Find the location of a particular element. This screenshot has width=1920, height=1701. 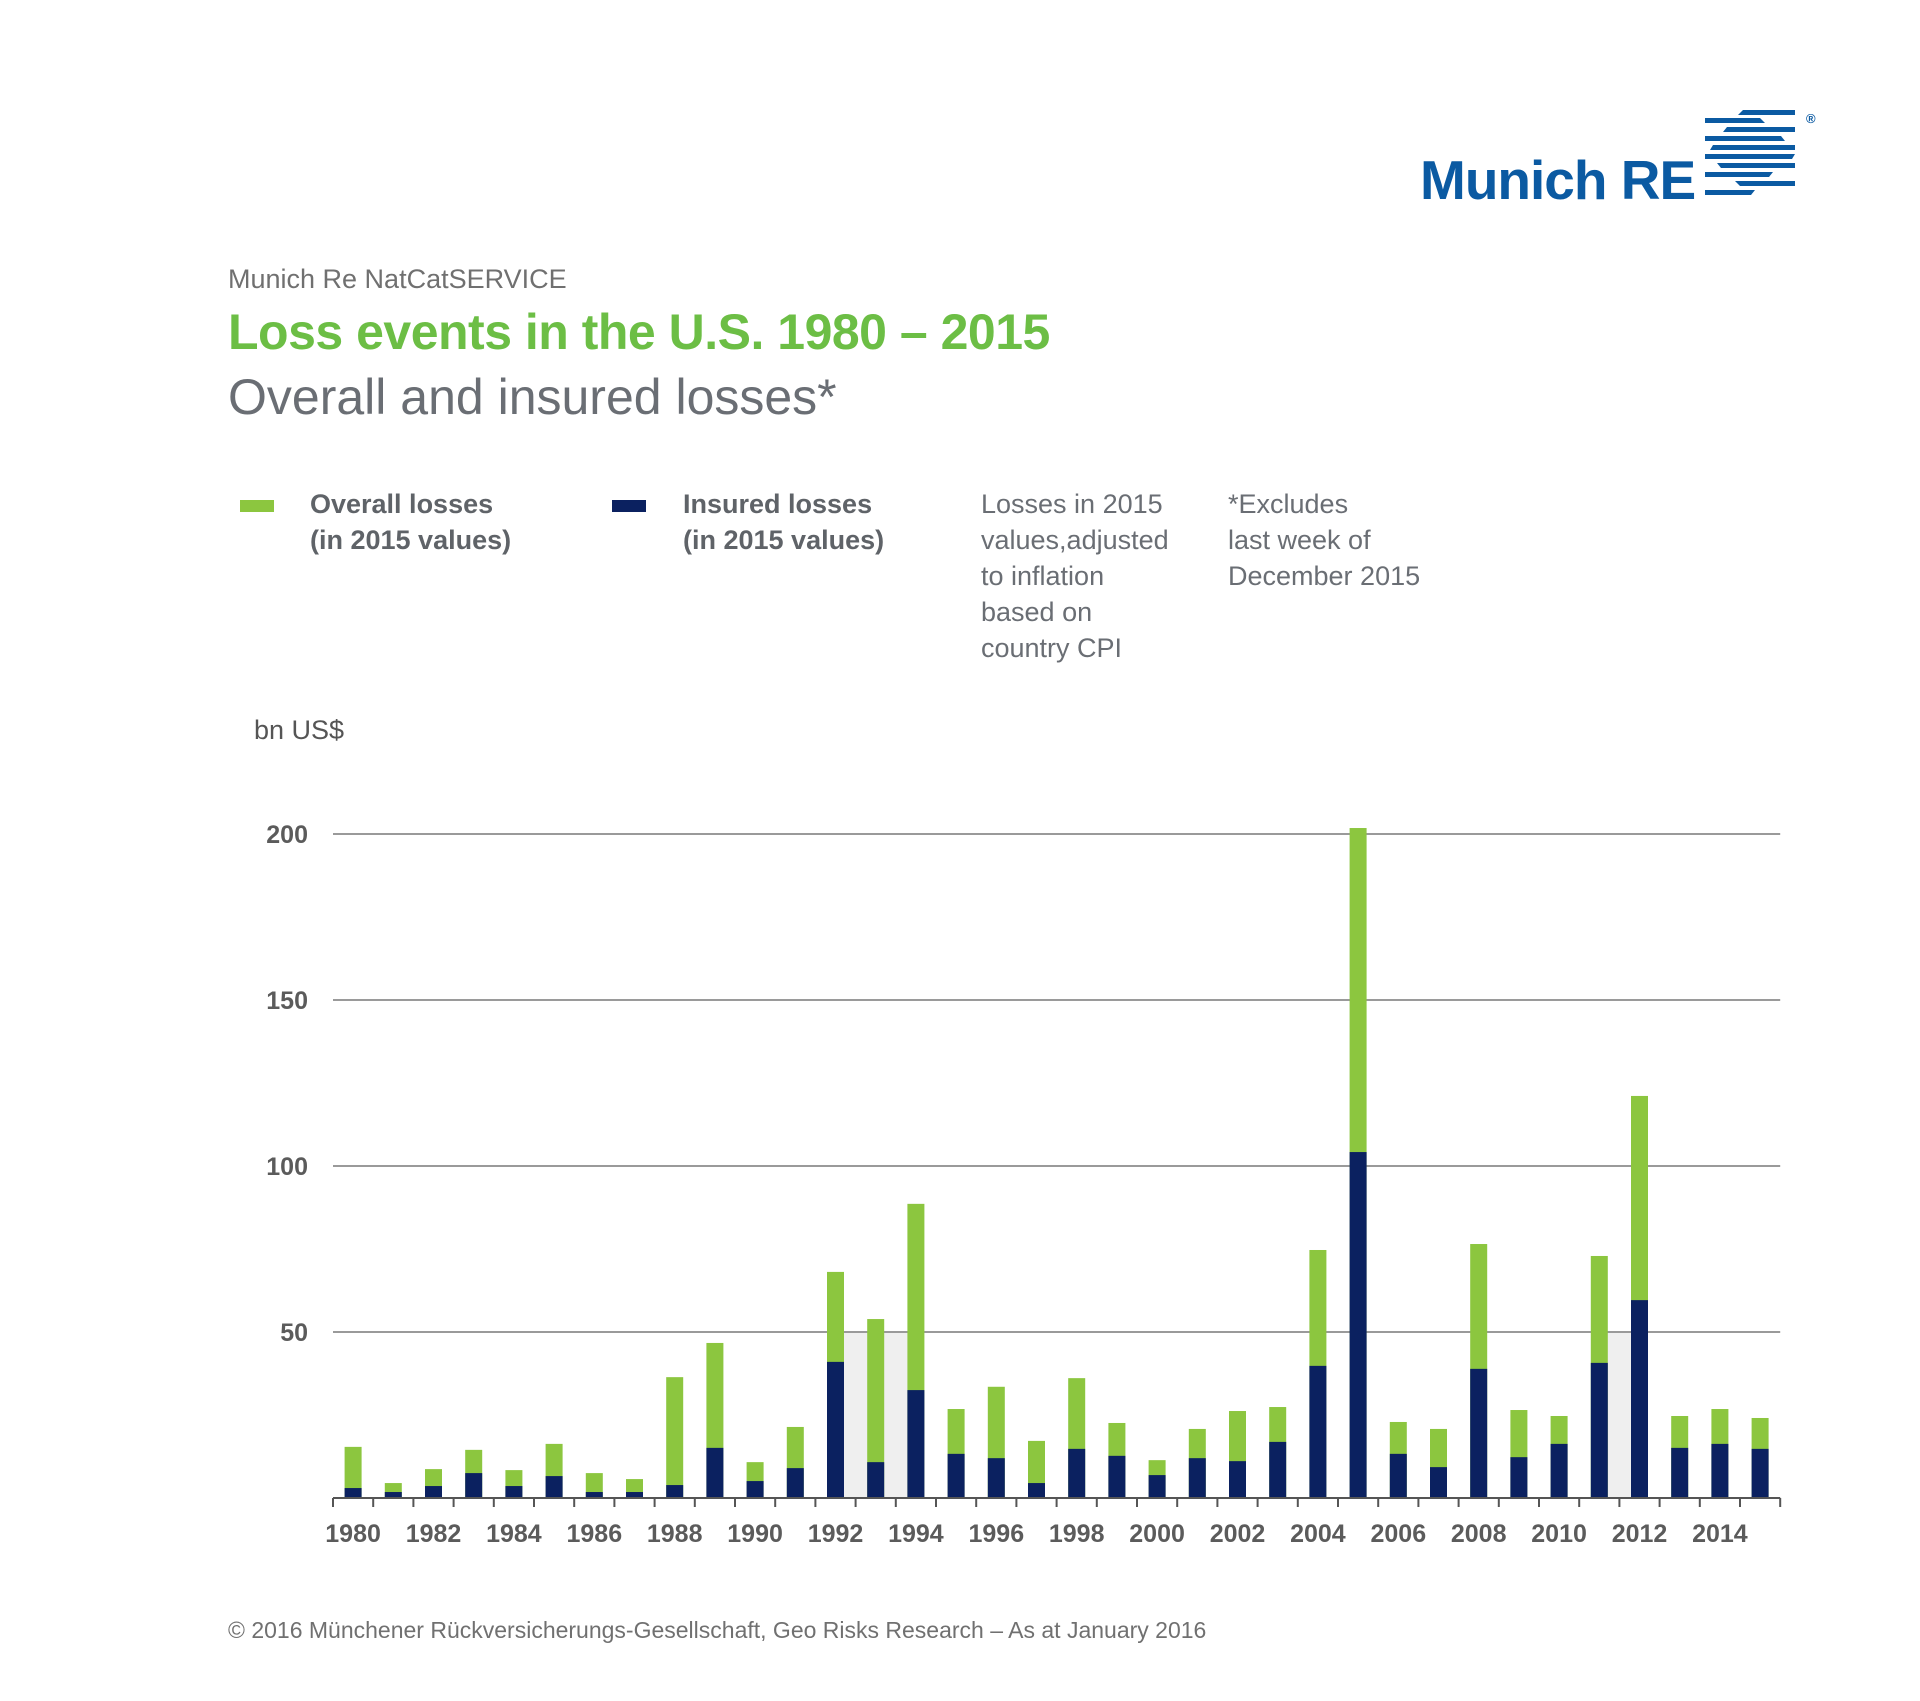

note-line: December 2015 is located at coordinates (1324, 576).